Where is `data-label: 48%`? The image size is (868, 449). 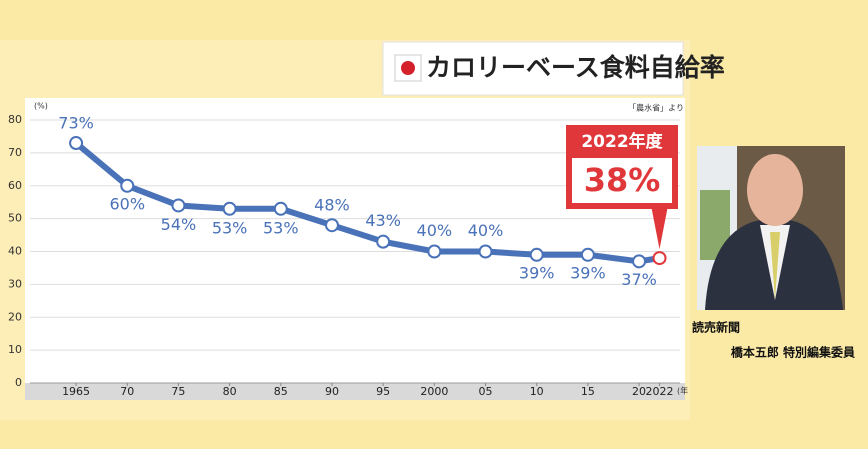 data-label: 48% is located at coordinates (332, 205).